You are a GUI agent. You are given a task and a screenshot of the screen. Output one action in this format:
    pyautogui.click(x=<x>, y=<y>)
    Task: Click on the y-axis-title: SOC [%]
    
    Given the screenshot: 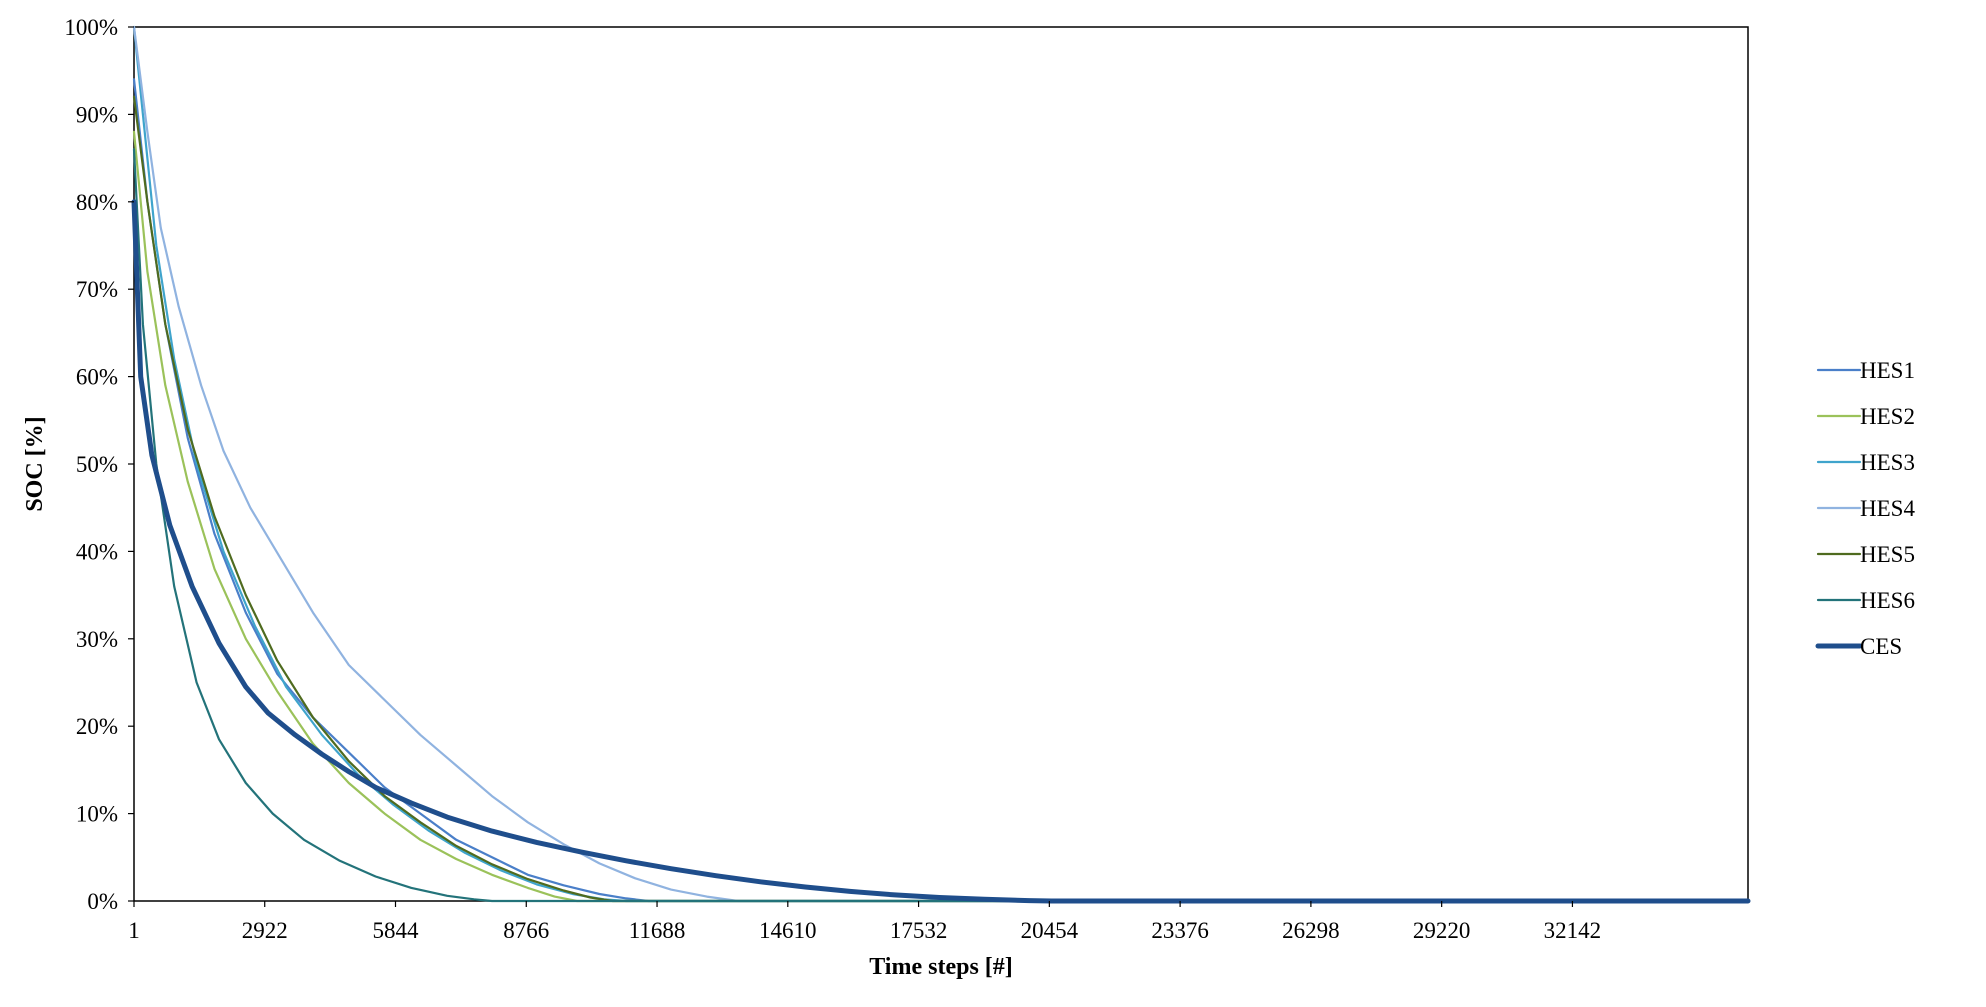 What is the action you would take?
    pyautogui.click(x=35, y=463)
    